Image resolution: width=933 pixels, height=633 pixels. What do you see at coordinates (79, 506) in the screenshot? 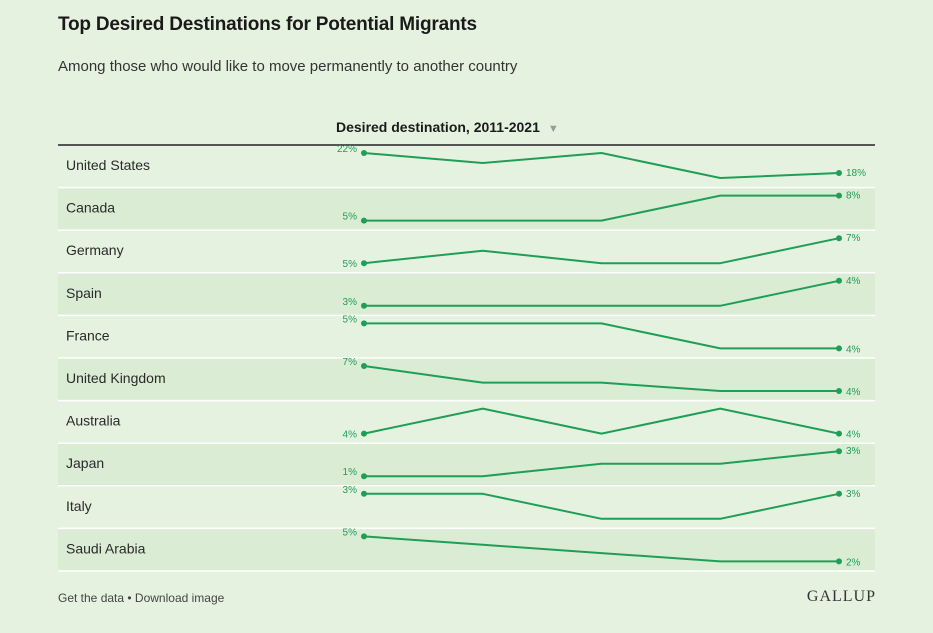
I see `row-label: Italy` at bounding box center [79, 506].